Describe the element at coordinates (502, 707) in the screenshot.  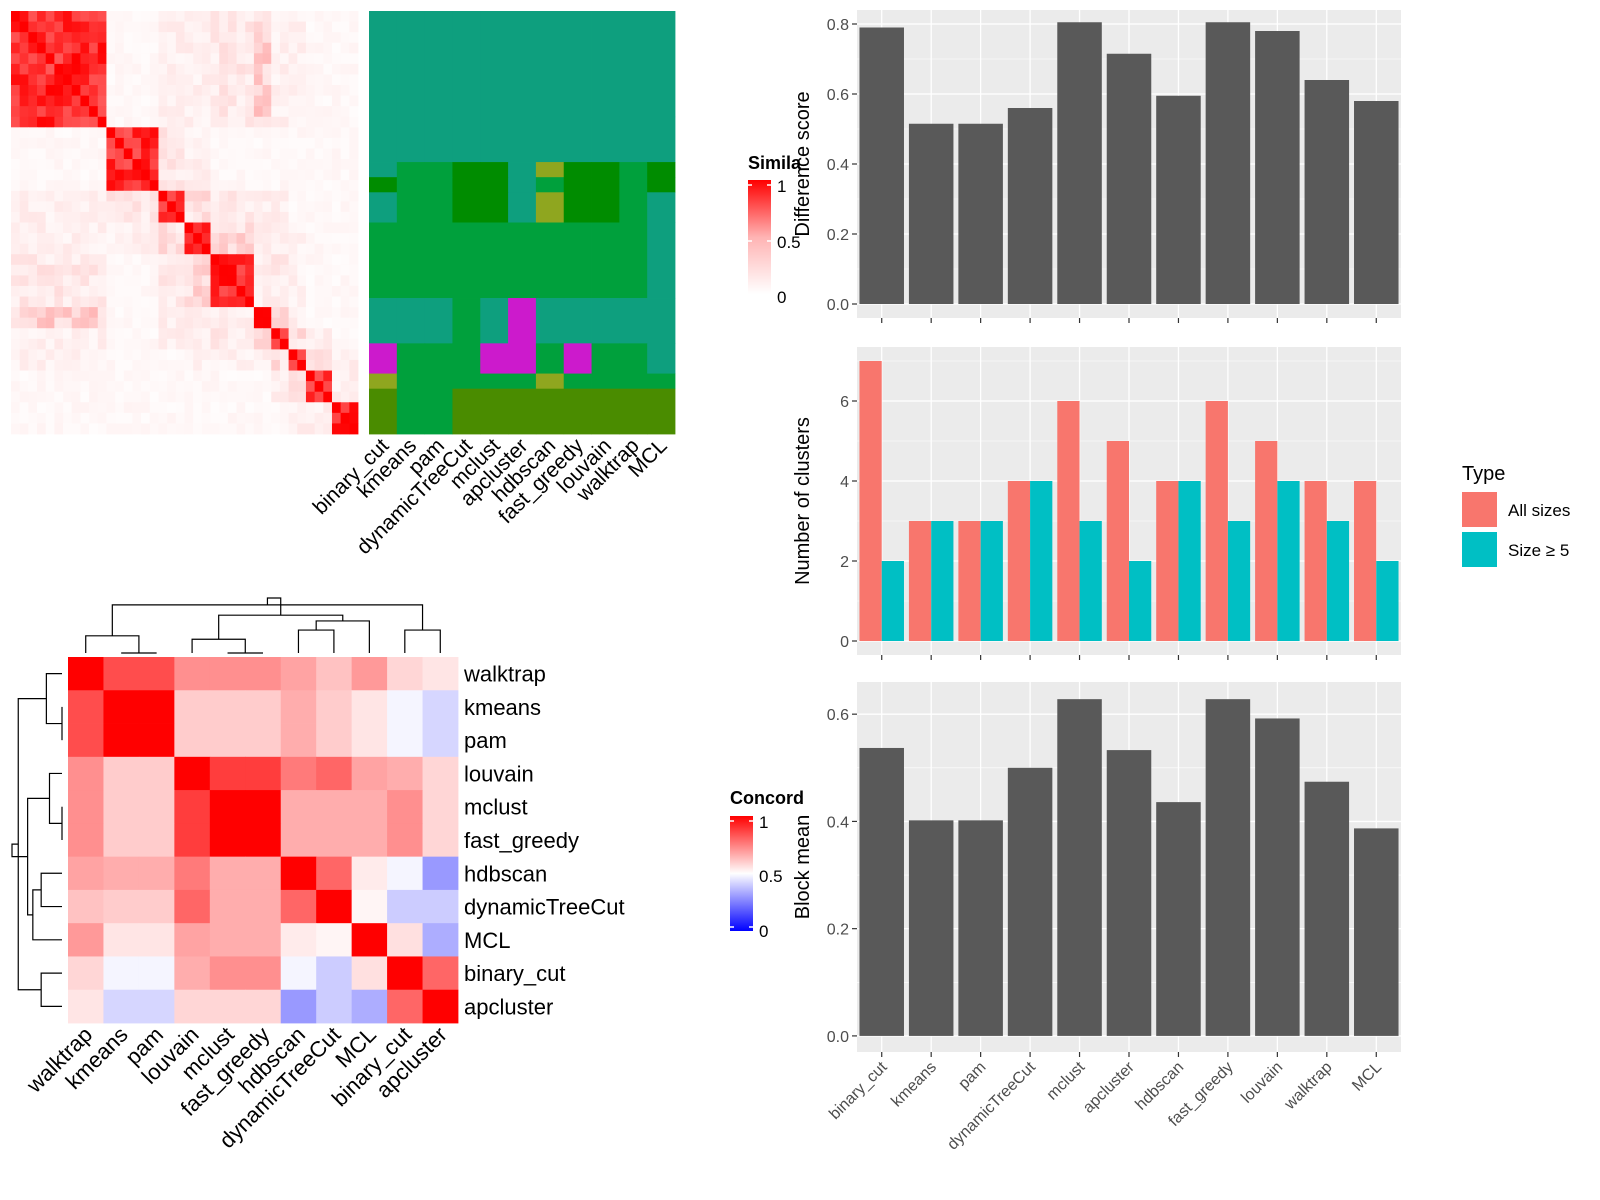
I see `concordance-row-label: kmeans` at that location.